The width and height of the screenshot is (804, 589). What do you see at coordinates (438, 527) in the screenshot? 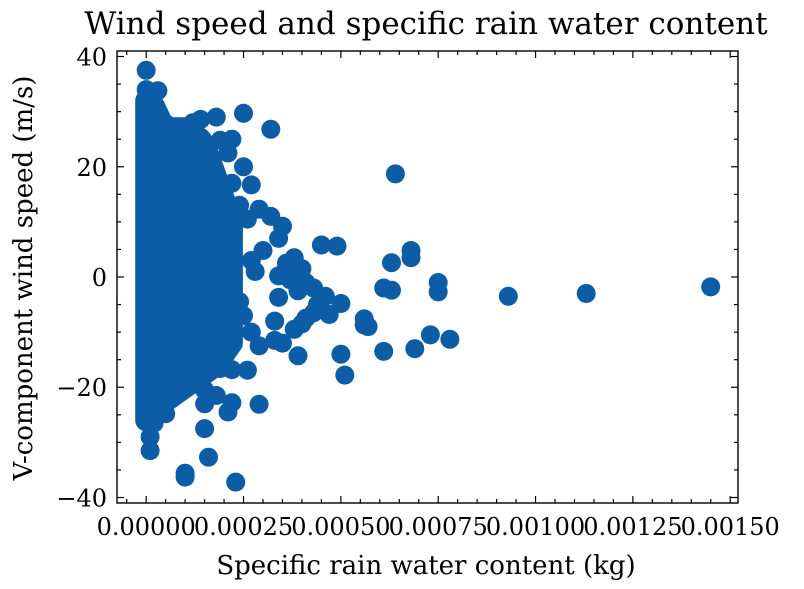
I see `x-tick-label: 0.00075` at bounding box center [438, 527].